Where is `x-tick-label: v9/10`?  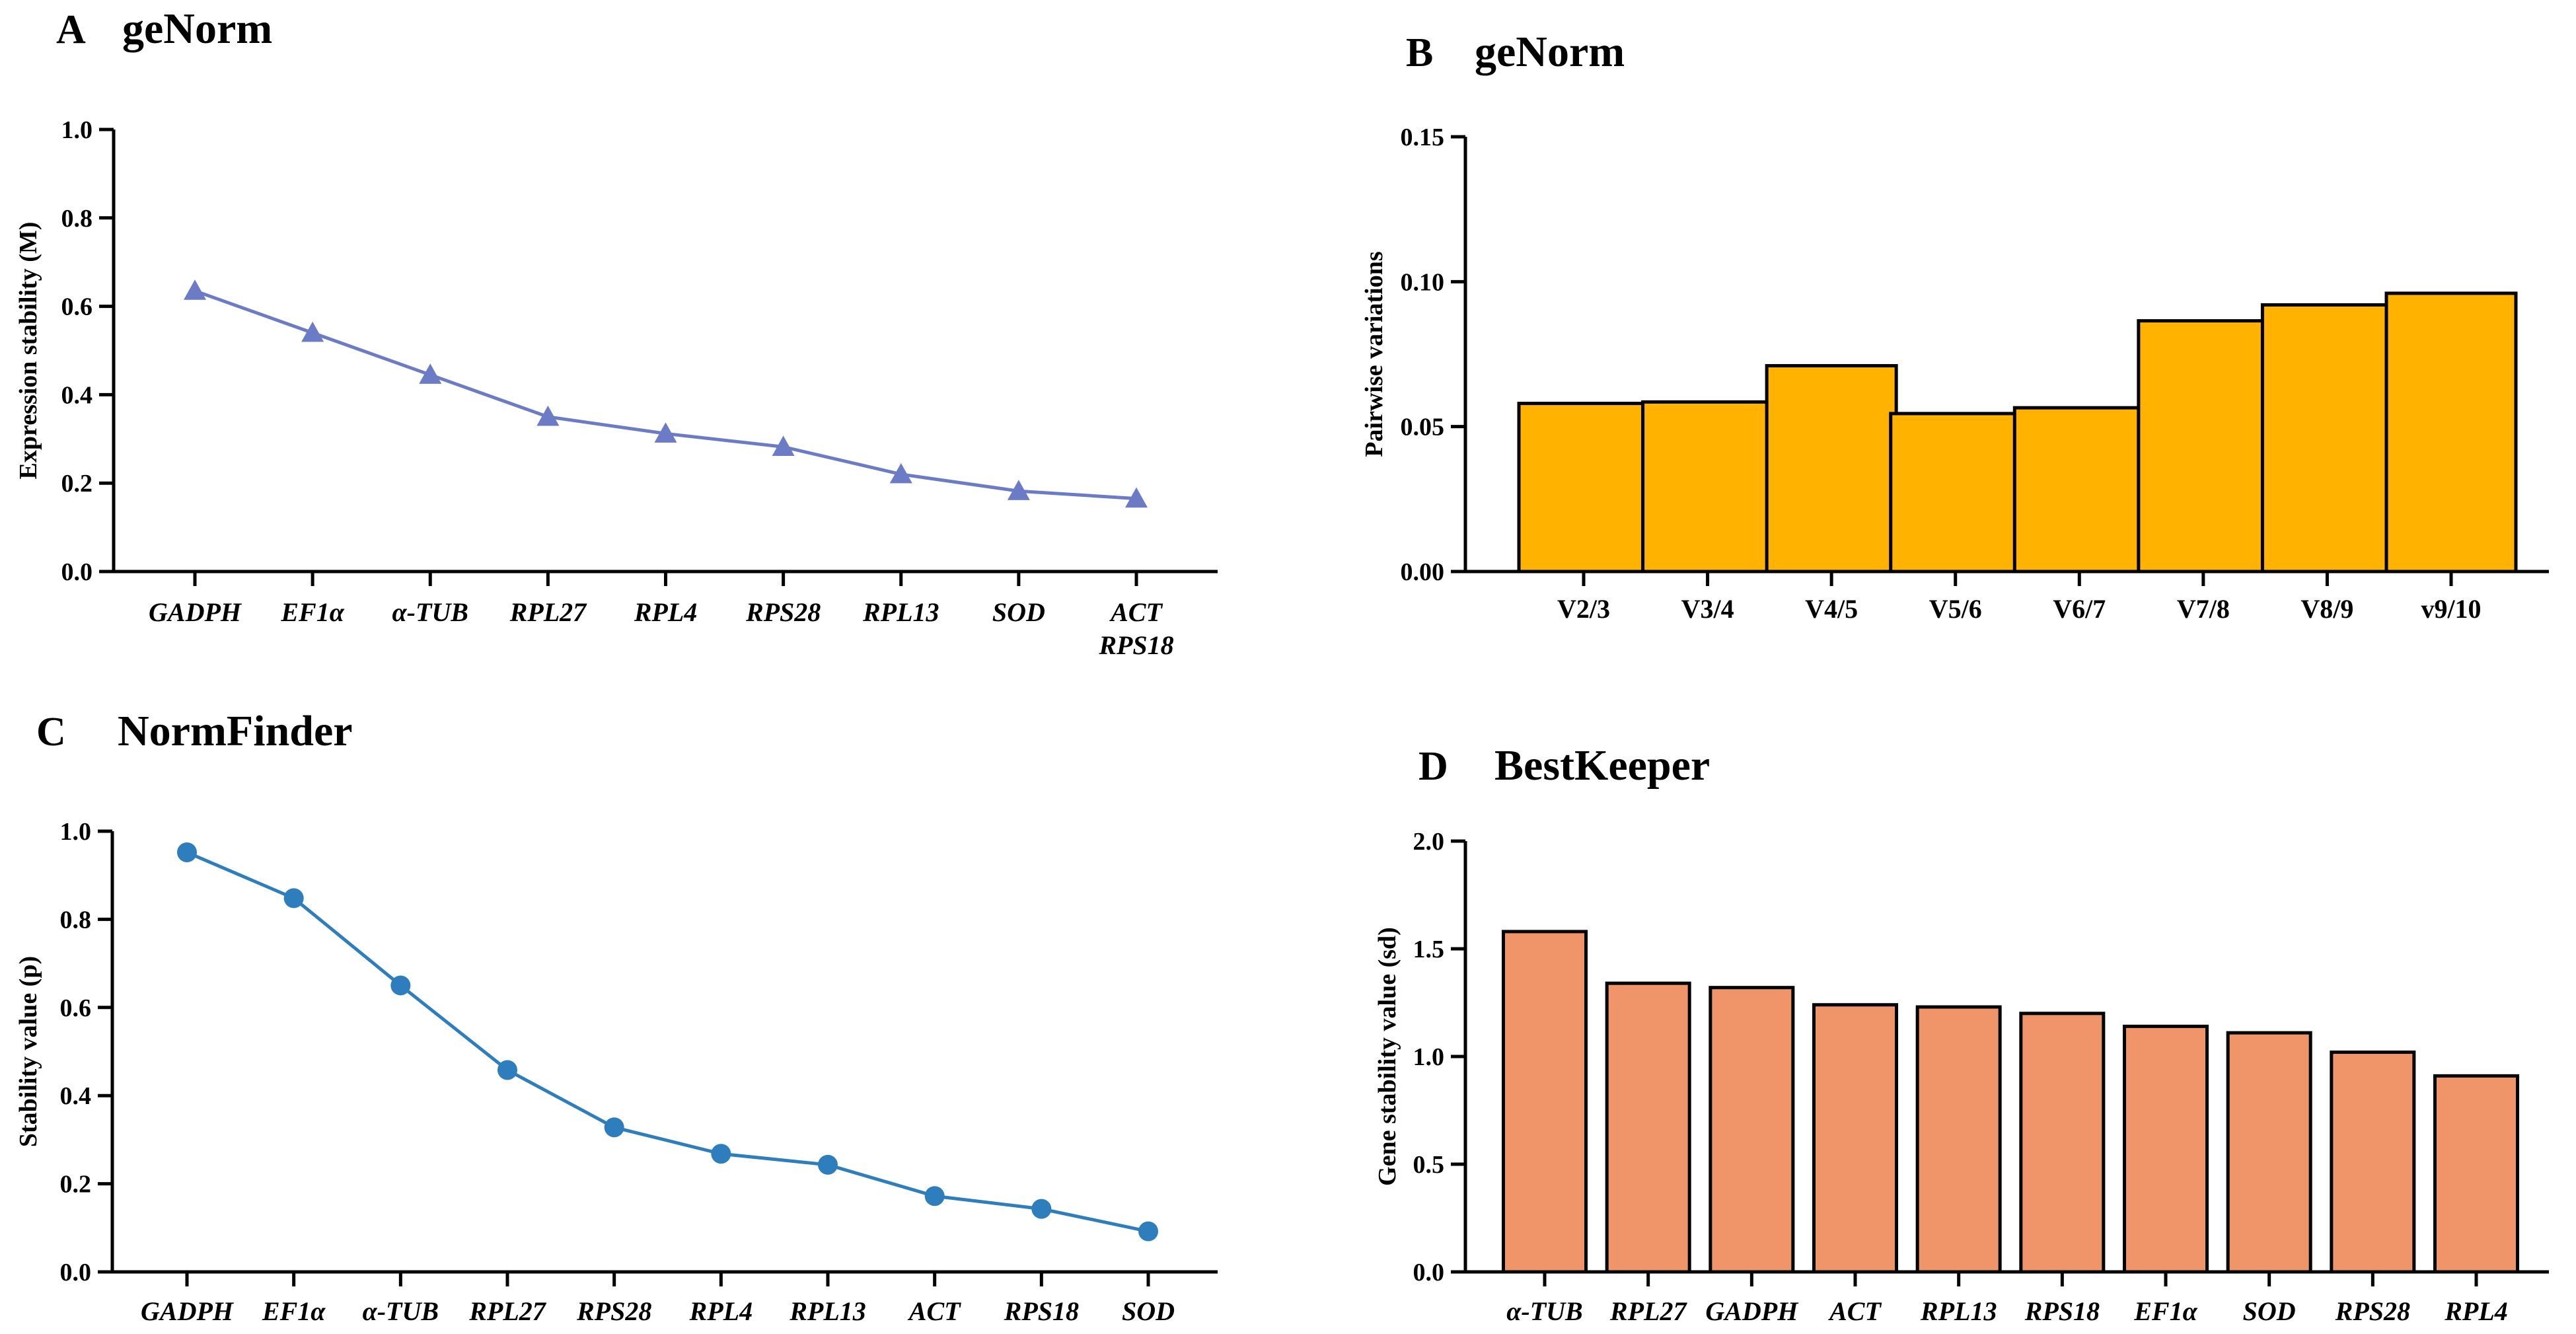 x-tick-label: v9/10 is located at coordinates (2451, 609).